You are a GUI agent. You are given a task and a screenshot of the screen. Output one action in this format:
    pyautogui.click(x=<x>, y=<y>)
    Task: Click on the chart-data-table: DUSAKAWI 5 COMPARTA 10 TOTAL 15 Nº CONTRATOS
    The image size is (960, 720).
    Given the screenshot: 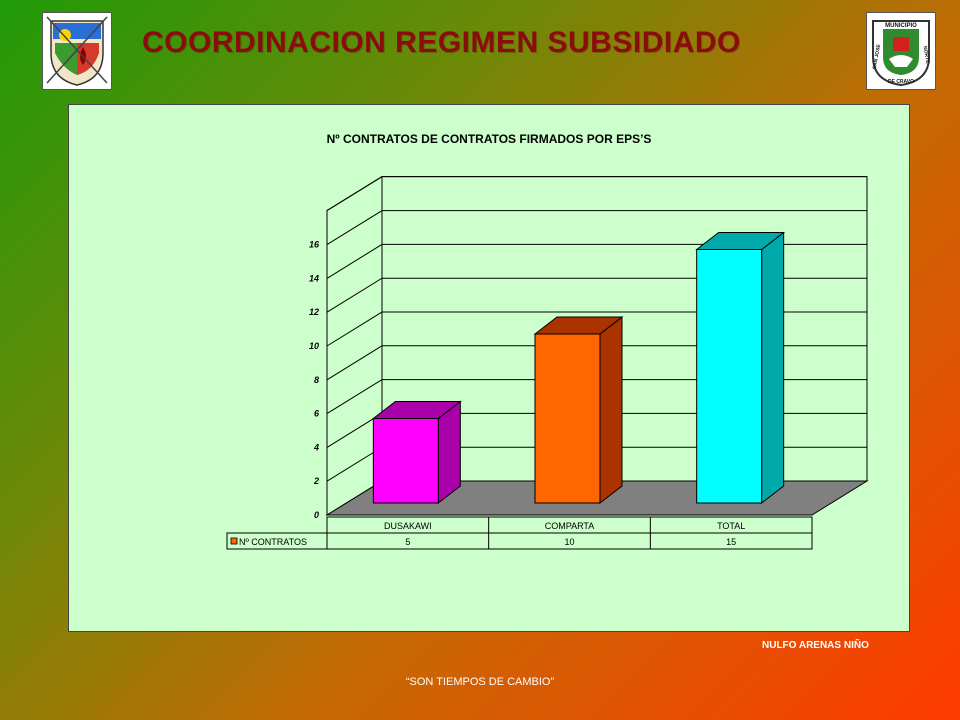 What is the action you would take?
    pyautogui.click(x=519, y=533)
    